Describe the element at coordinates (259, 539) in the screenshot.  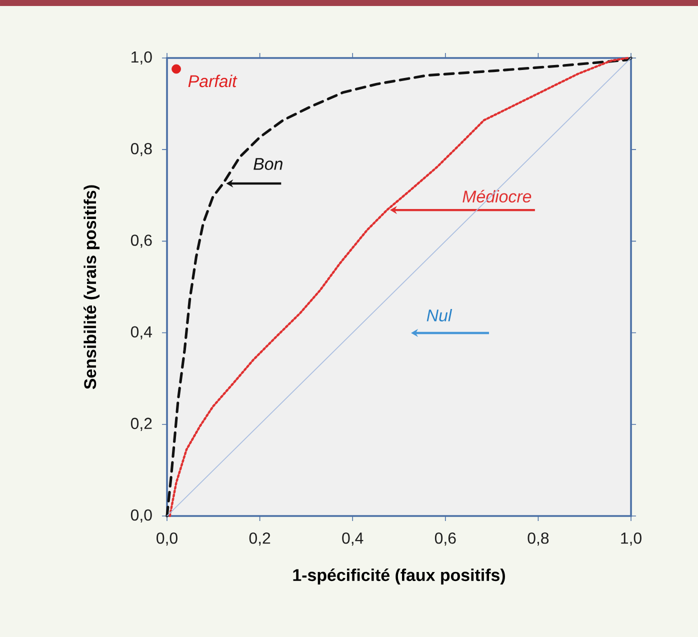
I see `x-tick-label: 0,2` at that location.